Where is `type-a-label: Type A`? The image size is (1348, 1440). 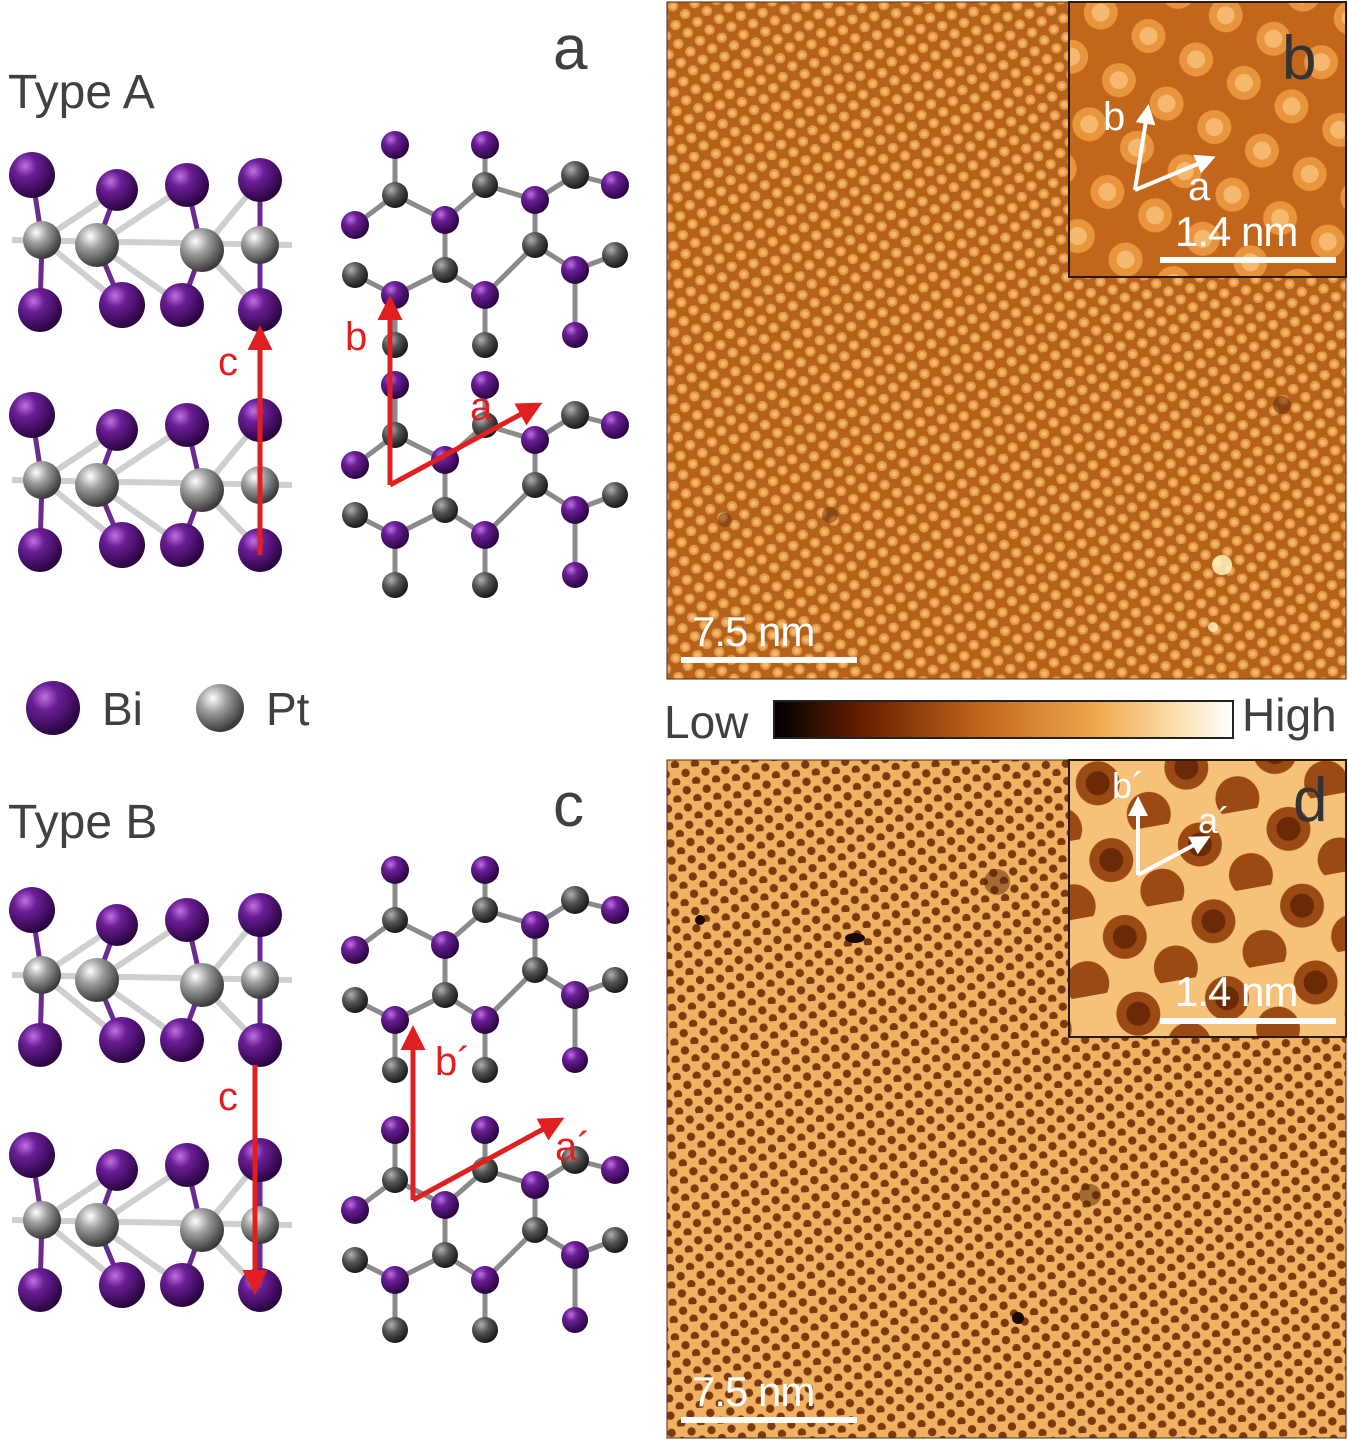
type-a-label: Type A is located at coordinates (81, 92).